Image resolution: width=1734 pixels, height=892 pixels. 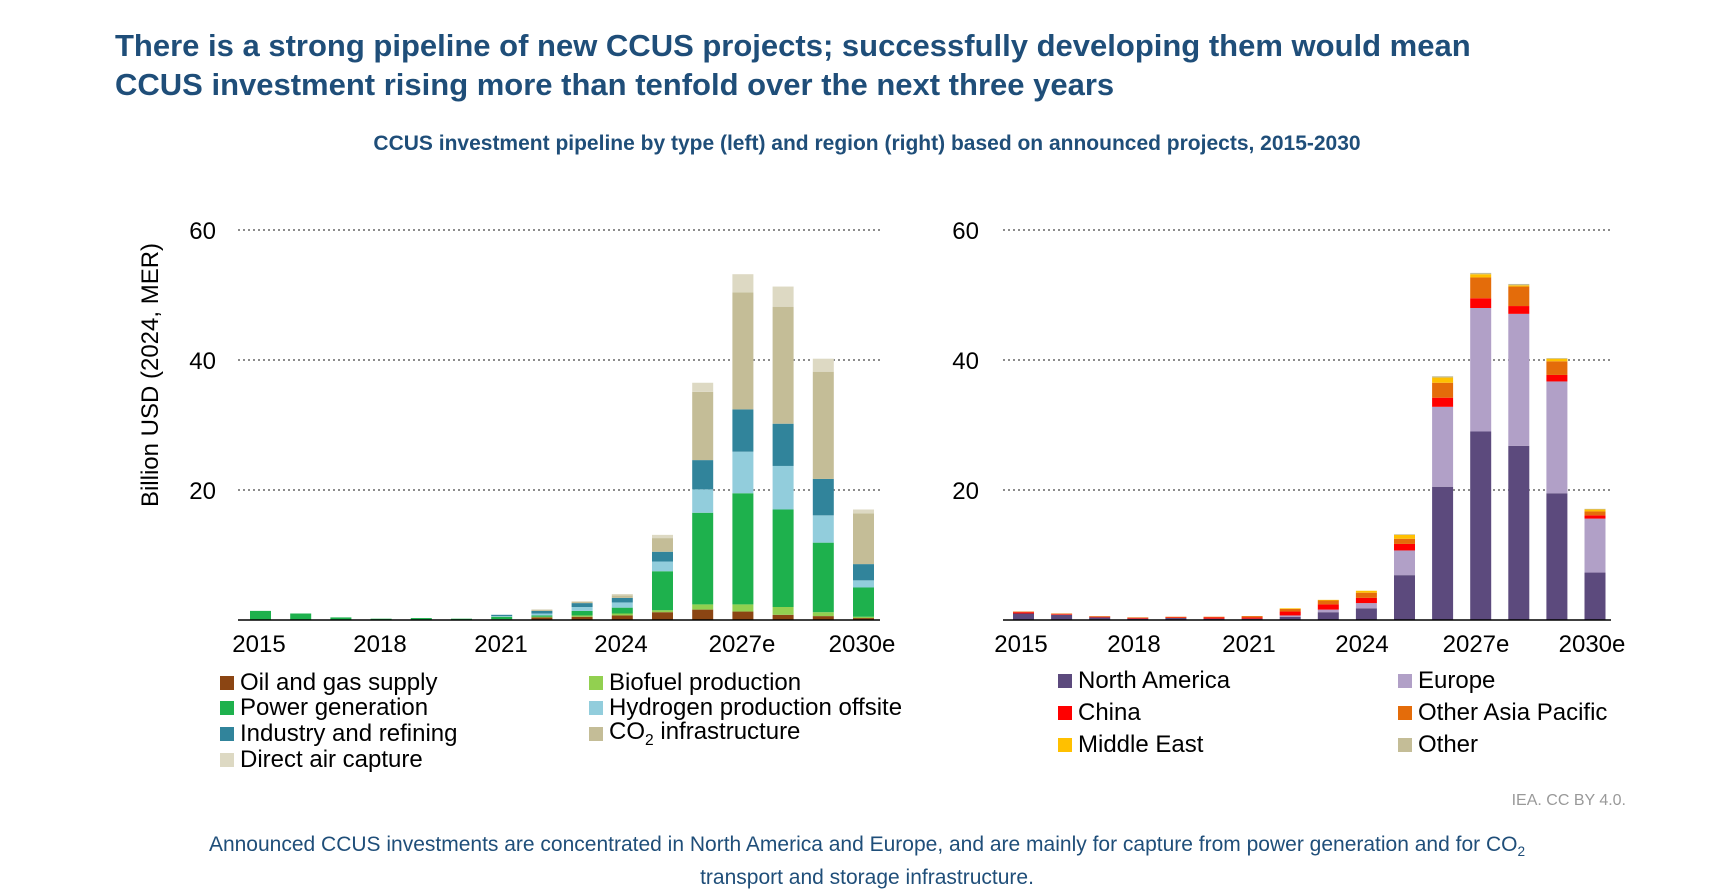 I want to click on bar-segment-power-generation-2019, so click(x=421, y=619).